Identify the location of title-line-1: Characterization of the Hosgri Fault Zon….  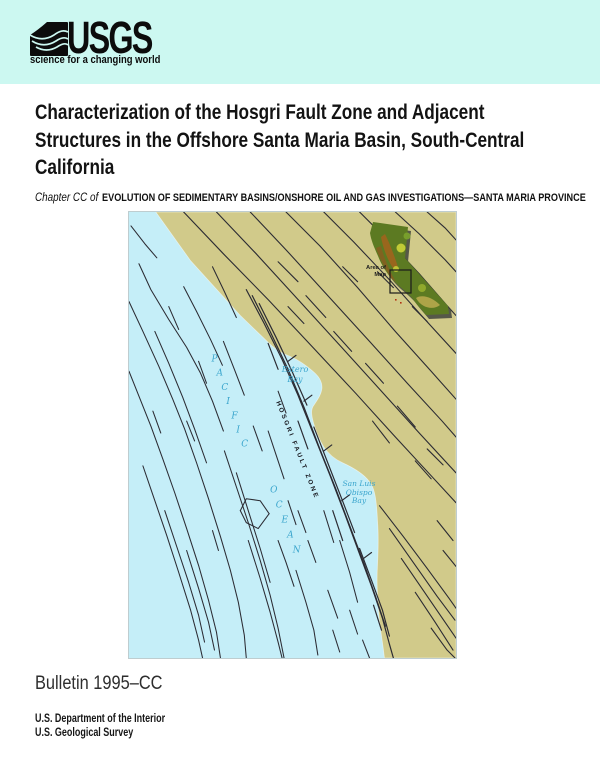
(260, 112).